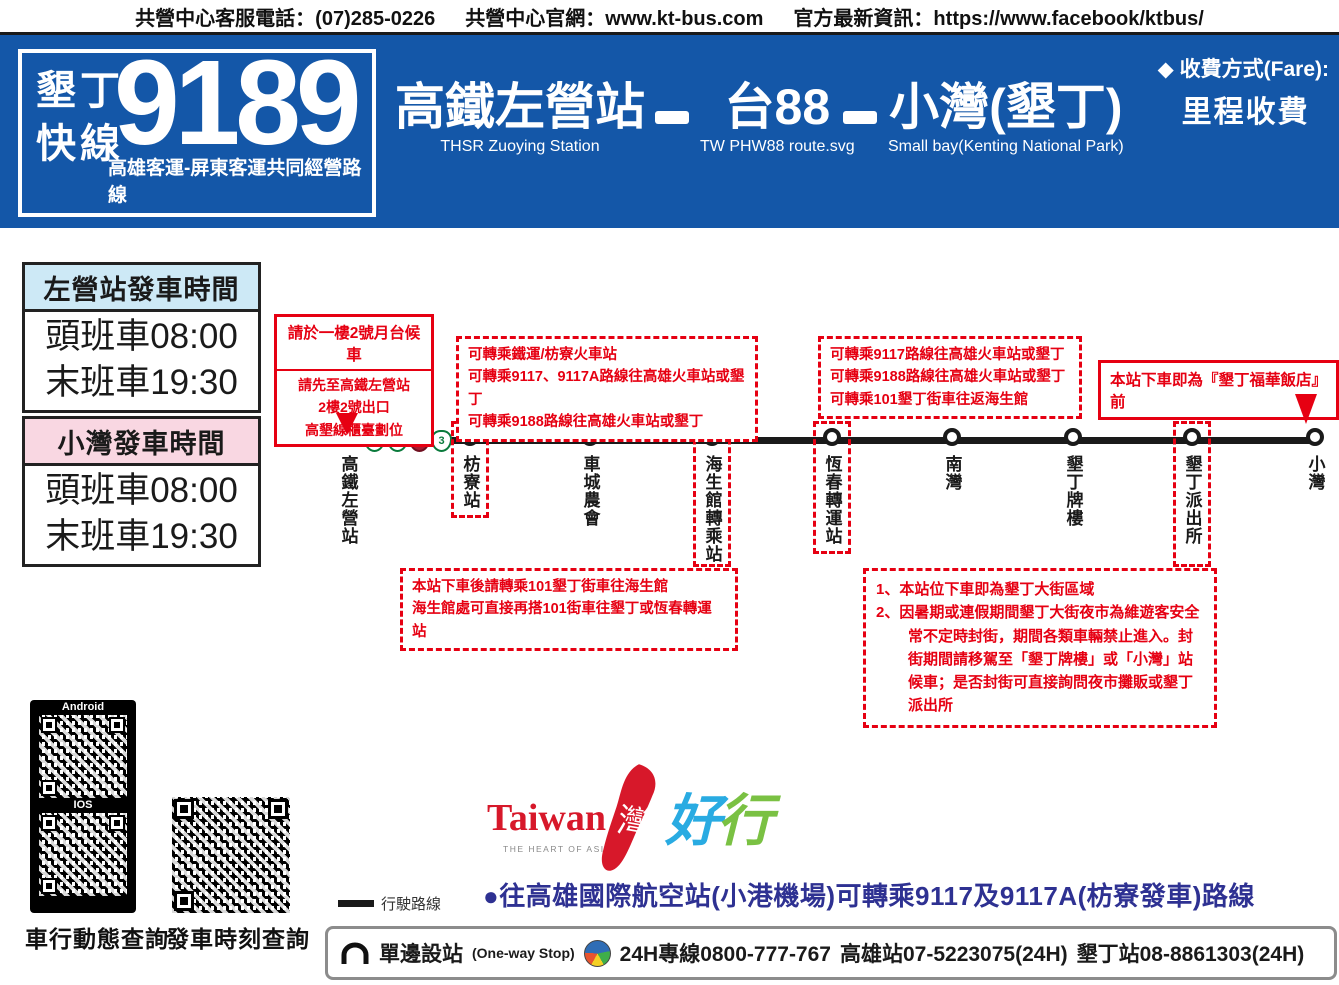 This screenshot has width=1339, height=985. I want to click on dest-en: Small bay(Kenting National Park), so click(1006, 146).